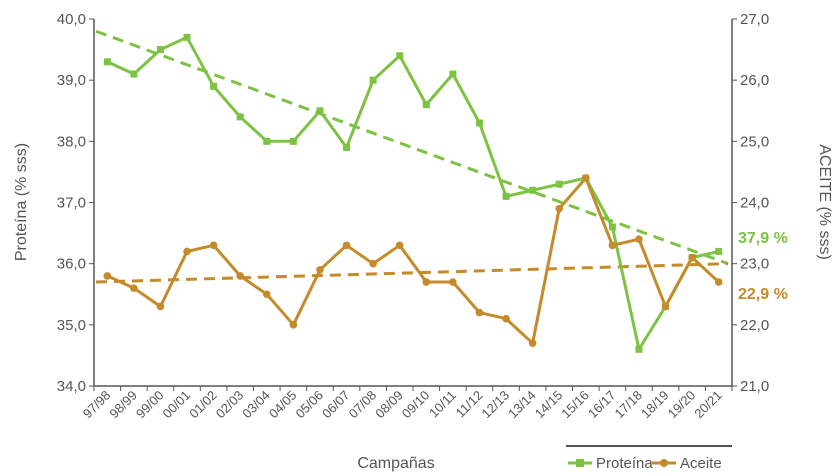  I want to click on x-tick-label: 18/19, so click(655, 405).